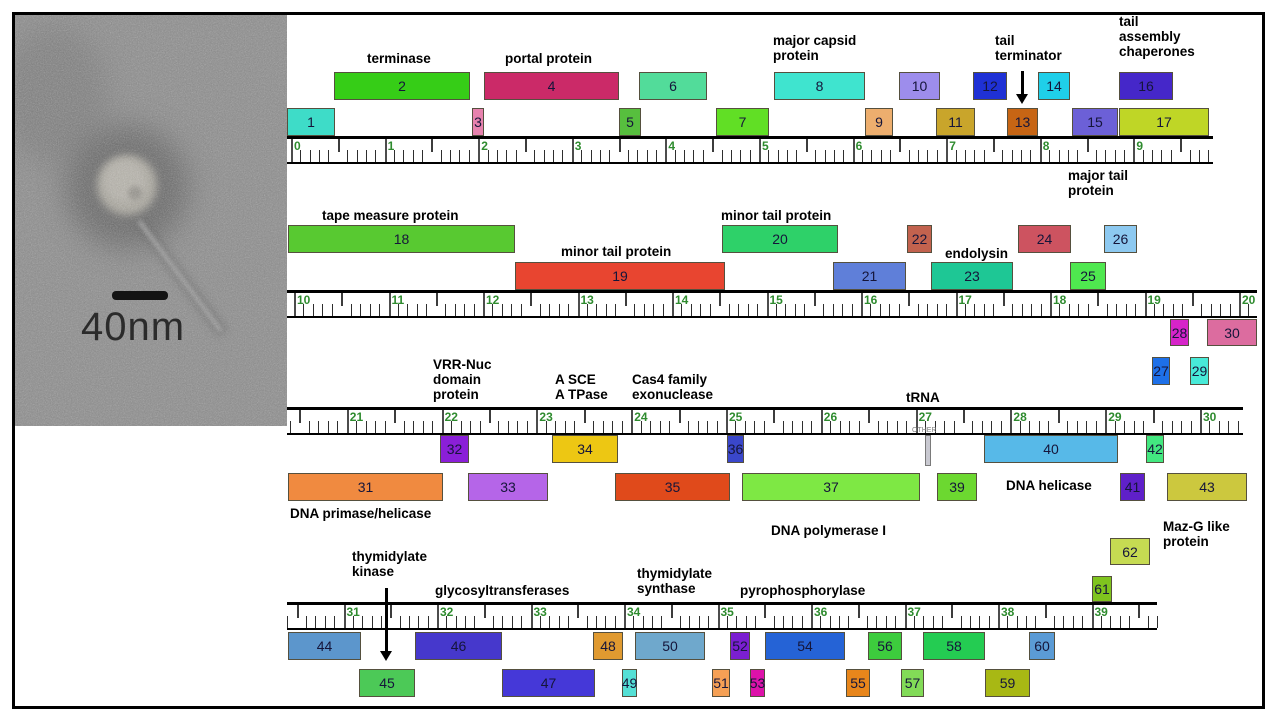  What do you see at coordinates (1044, 239) in the screenshot?
I see `gene-number-24: 24` at bounding box center [1044, 239].